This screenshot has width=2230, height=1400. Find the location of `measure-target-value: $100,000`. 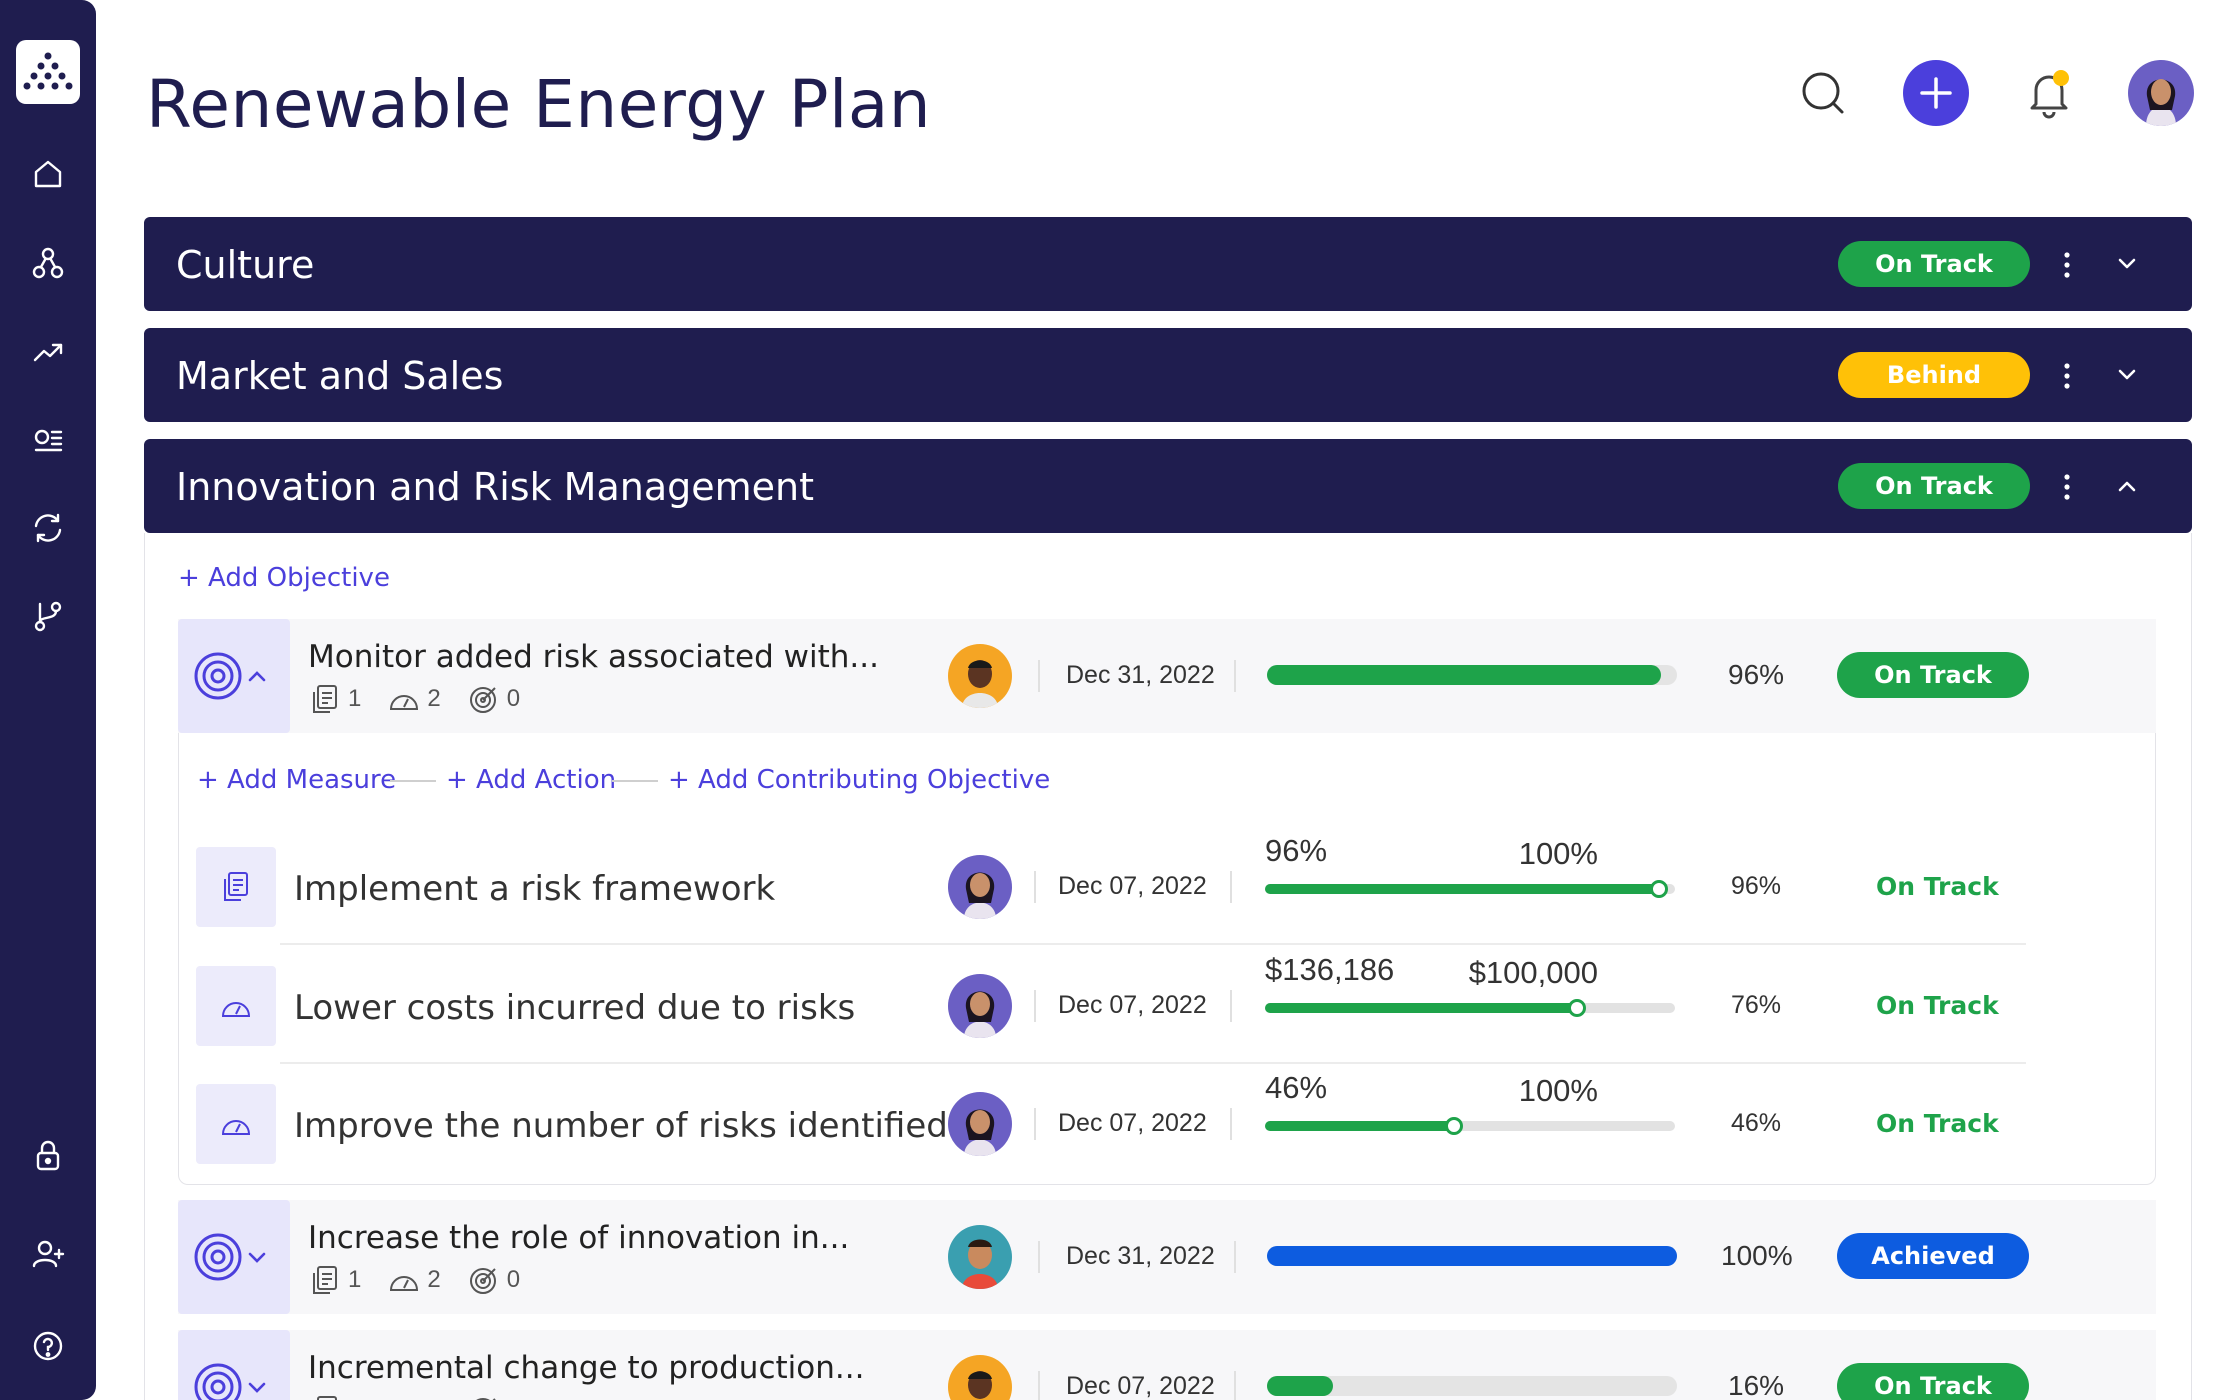

measure-target-value: $100,000 is located at coordinates (1533, 972).